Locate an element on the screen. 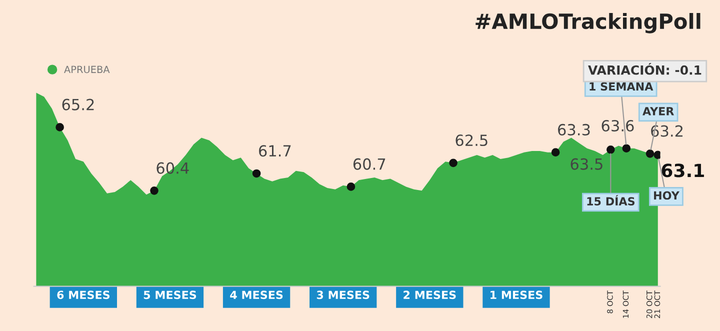 This screenshot has width=720, height=331. data-label: 63.5 is located at coordinates (586, 164).